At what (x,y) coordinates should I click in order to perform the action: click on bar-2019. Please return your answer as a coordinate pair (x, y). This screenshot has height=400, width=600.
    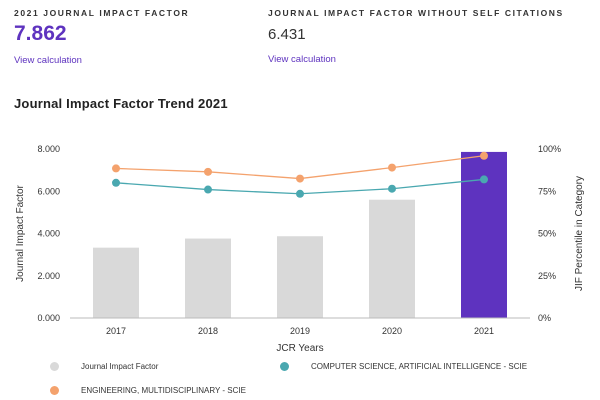
    Looking at the image, I should click on (300, 277).